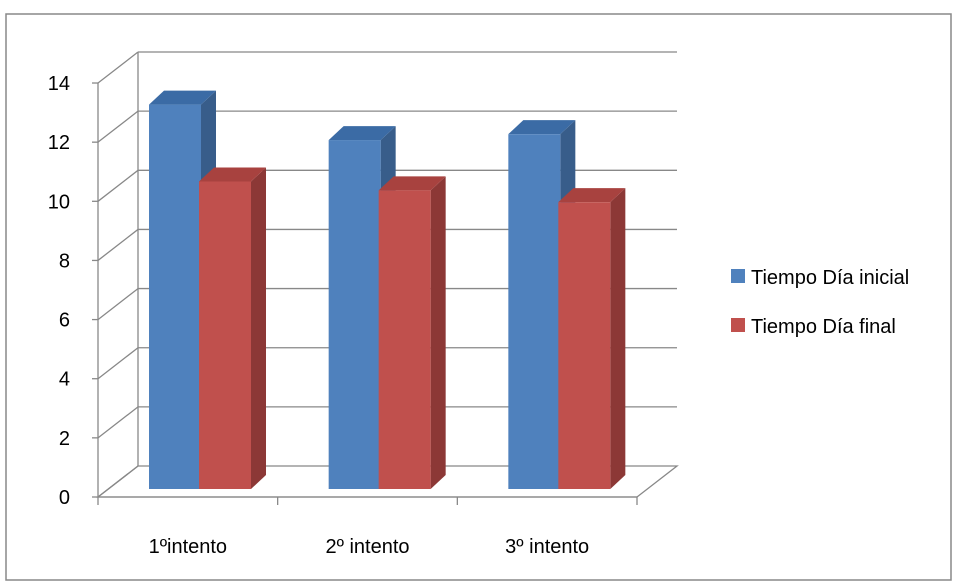 This screenshot has height=582, width=957. Describe the element at coordinates (64, 261) in the screenshot. I see `y-tick-label: 8` at that location.